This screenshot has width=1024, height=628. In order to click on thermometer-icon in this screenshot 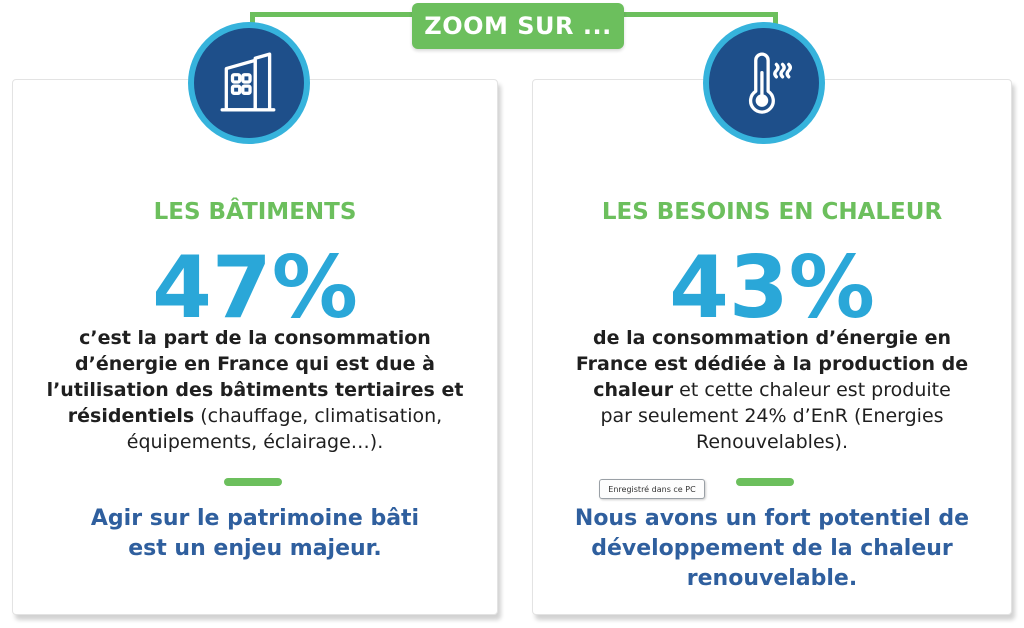, I will do `click(770, 83)`.